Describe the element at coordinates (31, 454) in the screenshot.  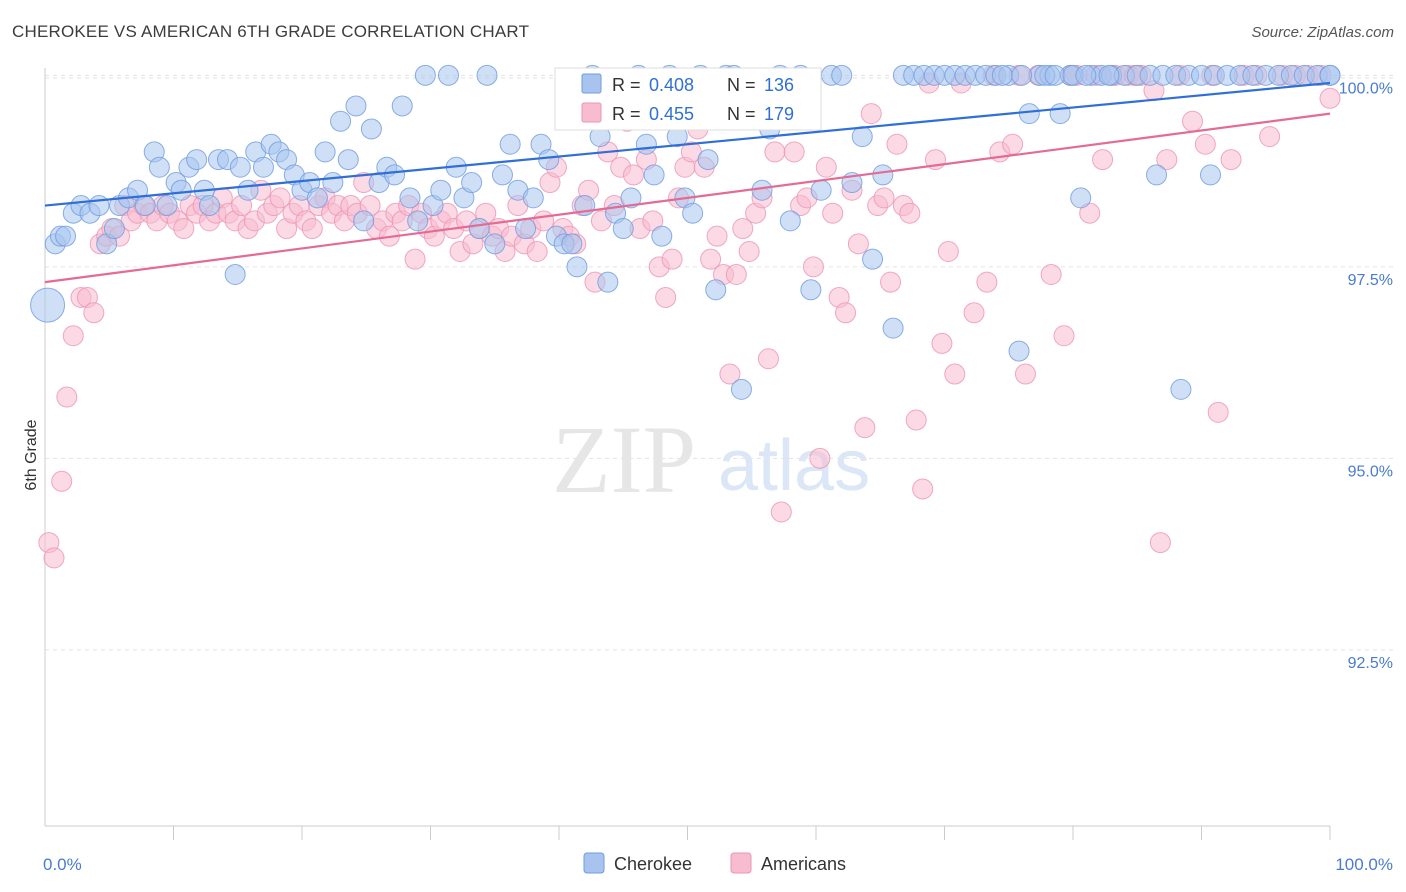
I see `y-axis-title: 6th Grade` at that location.